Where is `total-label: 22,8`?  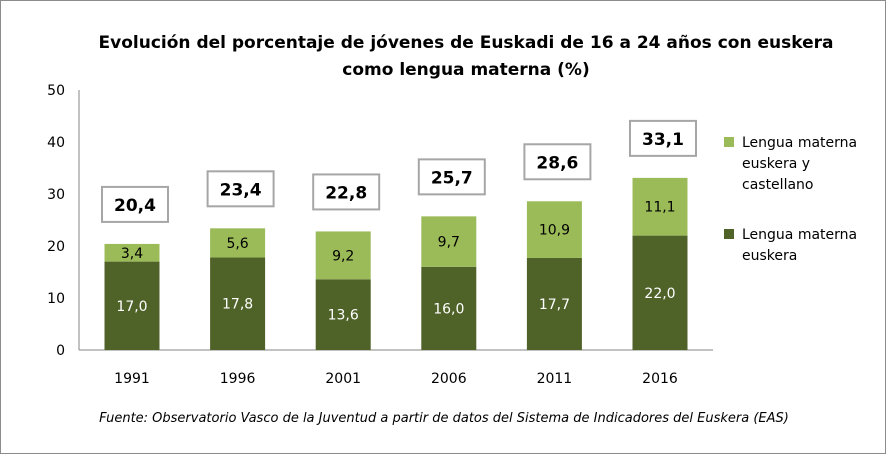
total-label: 22,8 is located at coordinates (346, 193).